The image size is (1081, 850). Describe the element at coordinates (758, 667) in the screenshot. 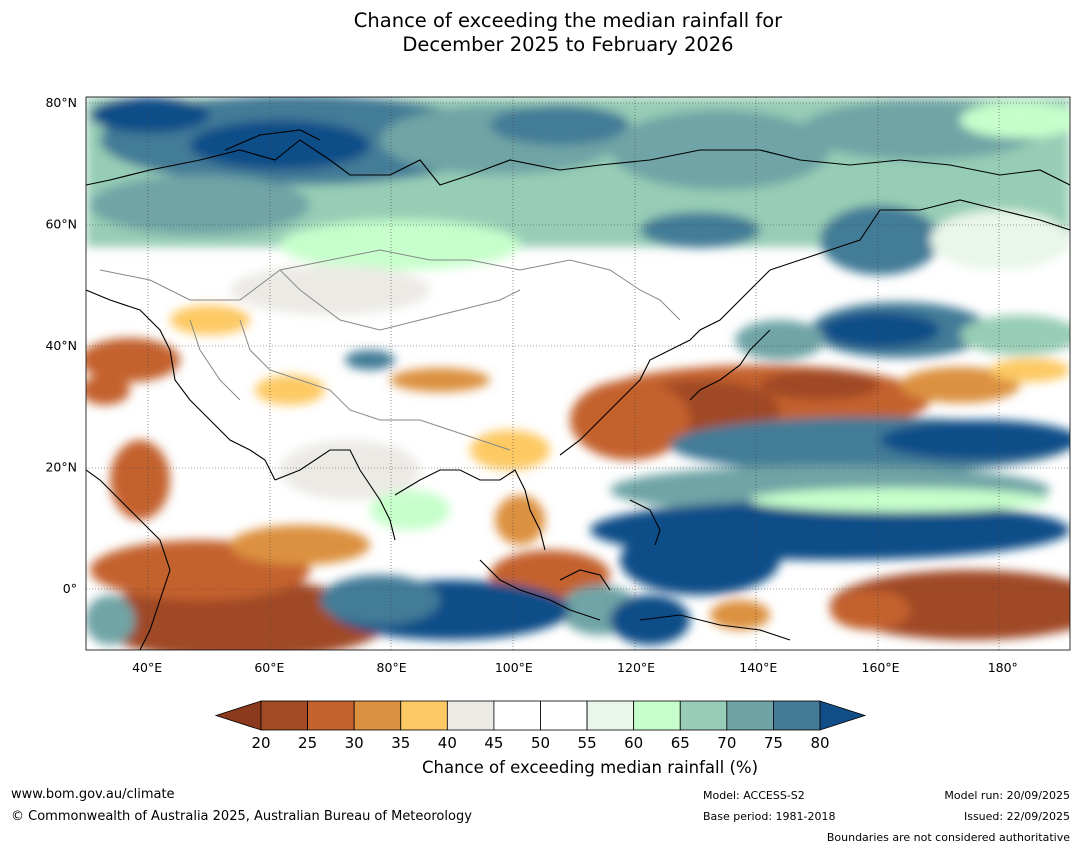

I see `longitude-label: 140°E` at that location.